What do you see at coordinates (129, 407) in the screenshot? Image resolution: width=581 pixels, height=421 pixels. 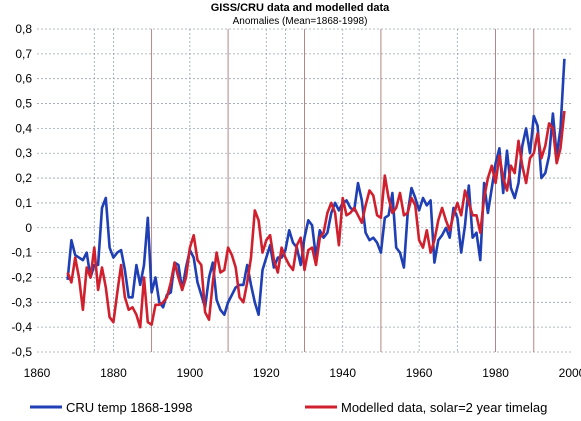 I see `legend-label-cru: CRU temp 1868-1998` at bounding box center [129, 407].